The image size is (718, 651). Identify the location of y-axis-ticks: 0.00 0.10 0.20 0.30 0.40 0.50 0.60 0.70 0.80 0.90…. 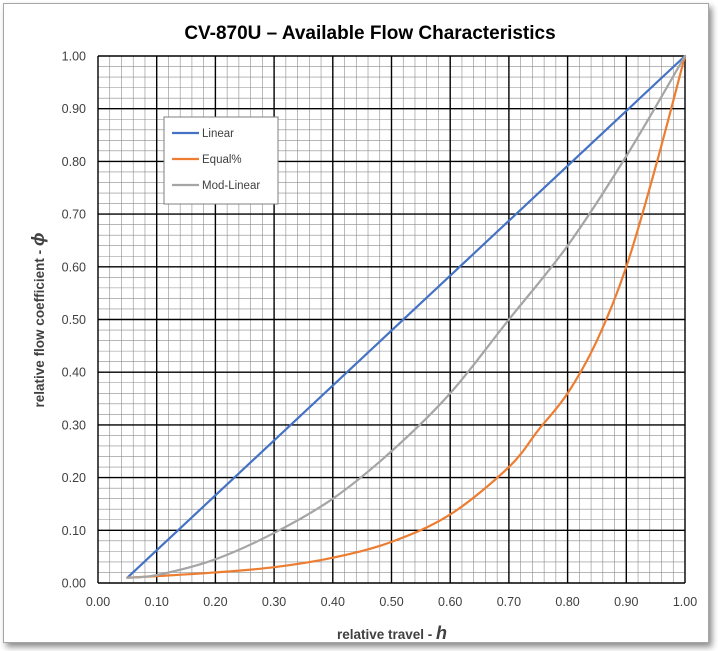
(74, 320).